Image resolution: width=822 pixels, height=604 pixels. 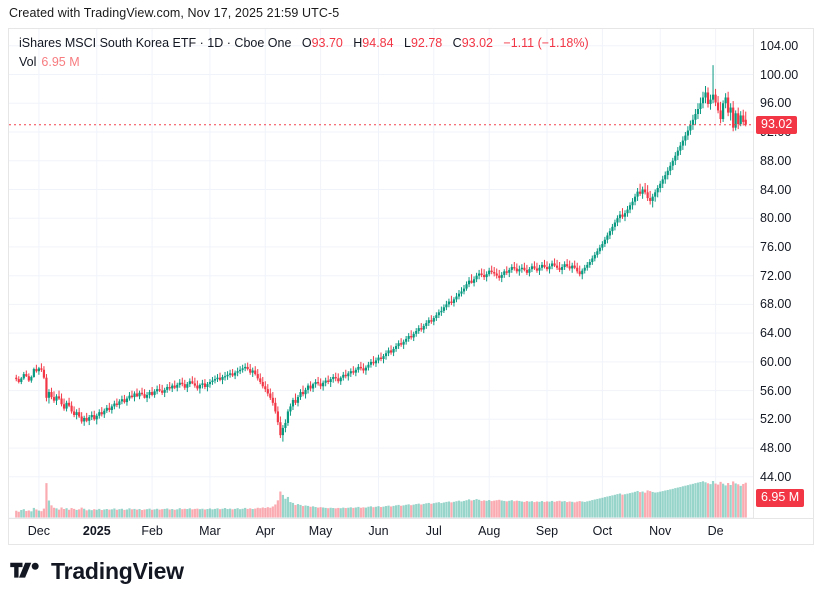 What do you see at coordinates (776, 275) in the screenshot?
I see `price-axis-tick: 72.00` at bounding box center [776, 275].